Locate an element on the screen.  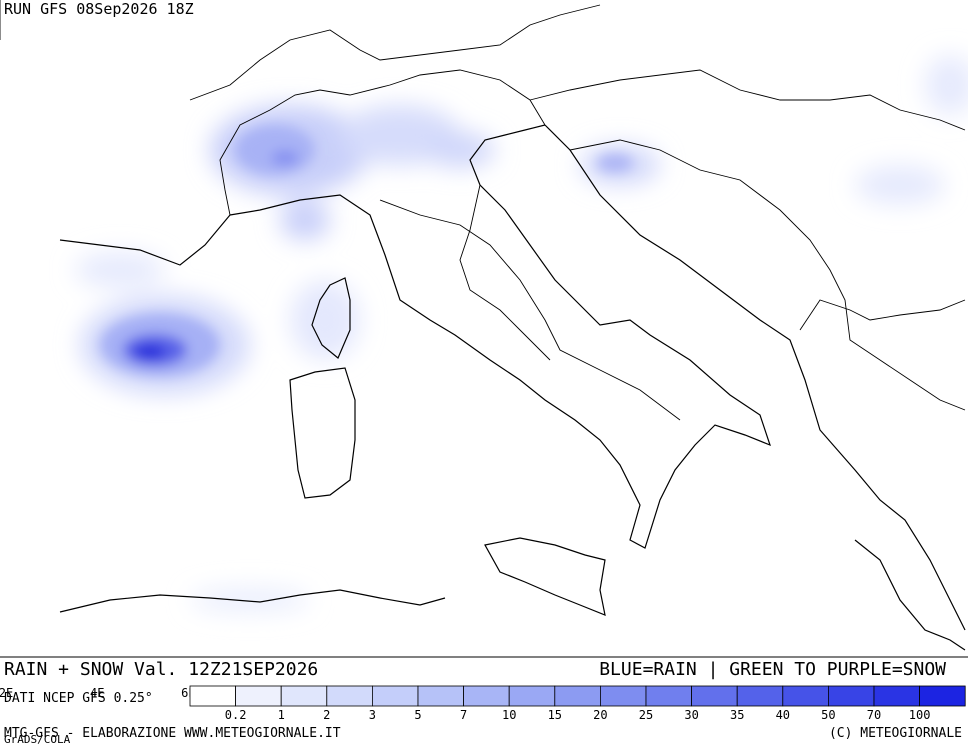
level-label: 35 is located at coordinates (737, 715).